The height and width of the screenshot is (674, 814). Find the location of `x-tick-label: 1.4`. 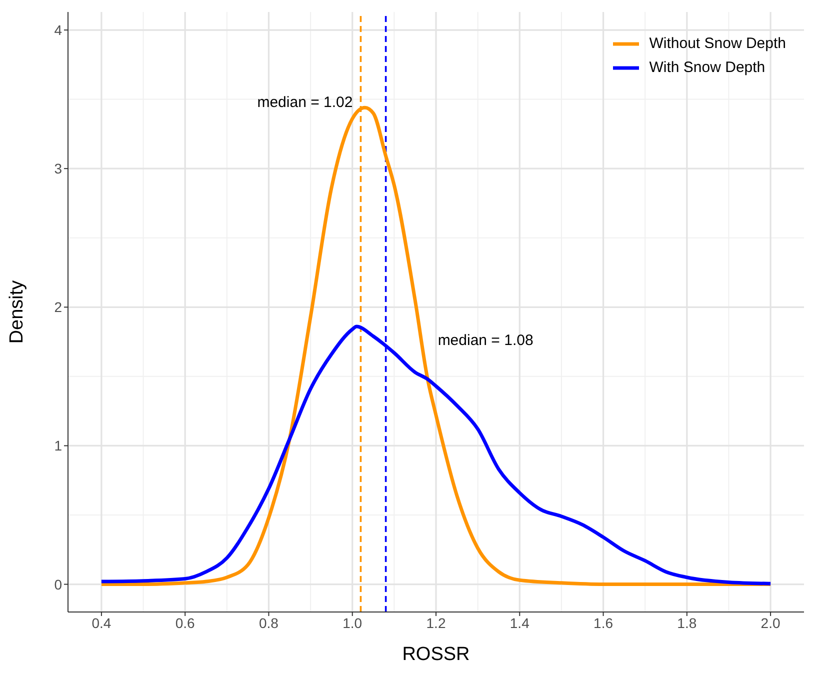

x-tick-label: 1.4 is located at coordinates (520, 622).